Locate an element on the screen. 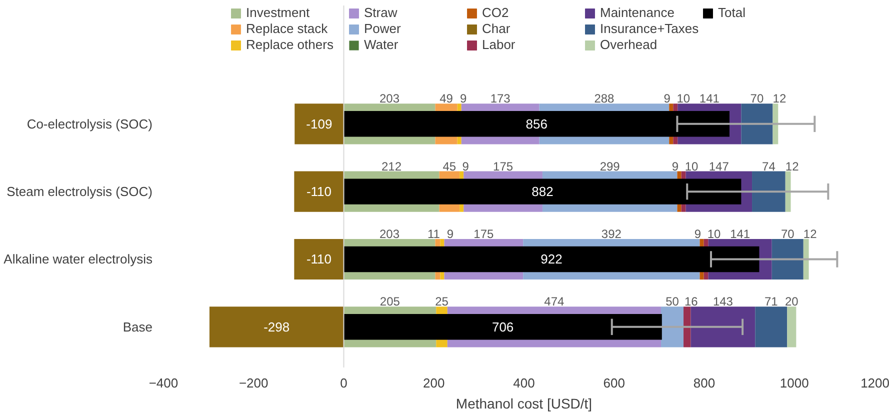 Image resolution: width=889 pixels, height=414 pixels. legend-label: Total is located at coordinates (732, 12).